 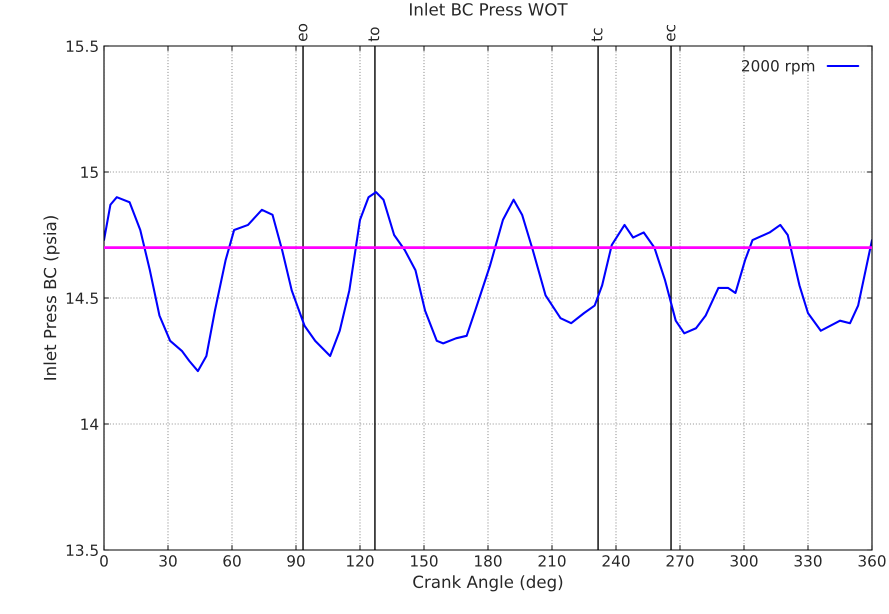 What do you see at coordinates (808, 561) in the screenshot?
I see `x-tick-label: 330` at bounding box center [808, 561].